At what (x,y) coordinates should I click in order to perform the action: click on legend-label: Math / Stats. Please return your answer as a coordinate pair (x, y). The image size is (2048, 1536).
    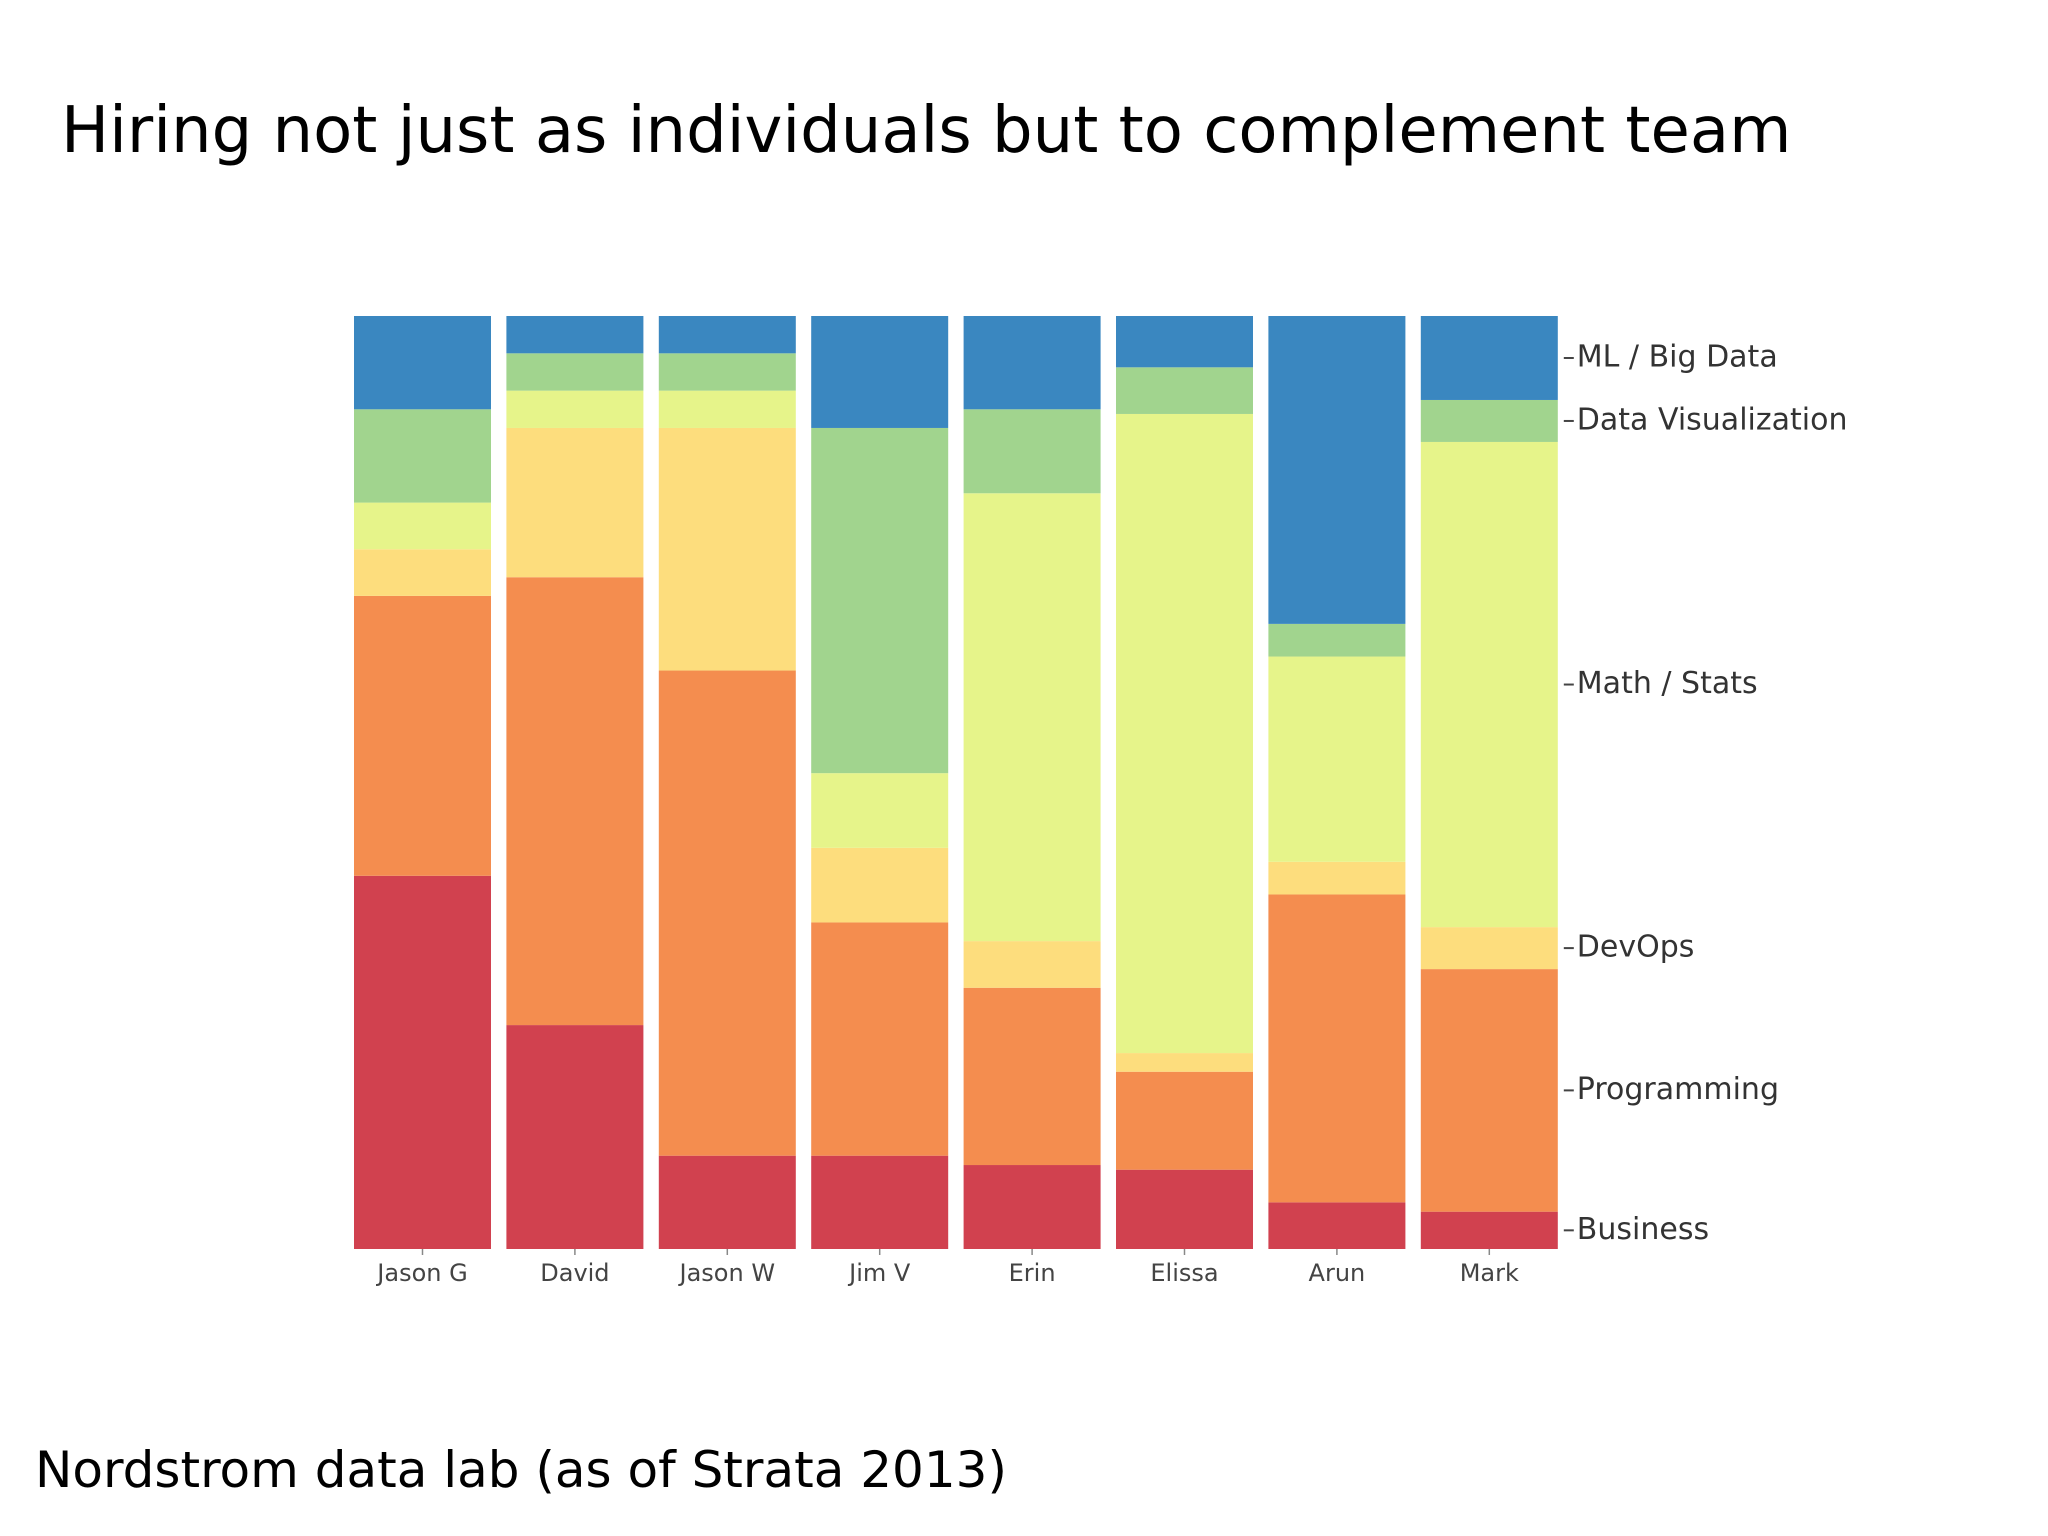
    Looking at the image, I should click on (1667, 683).